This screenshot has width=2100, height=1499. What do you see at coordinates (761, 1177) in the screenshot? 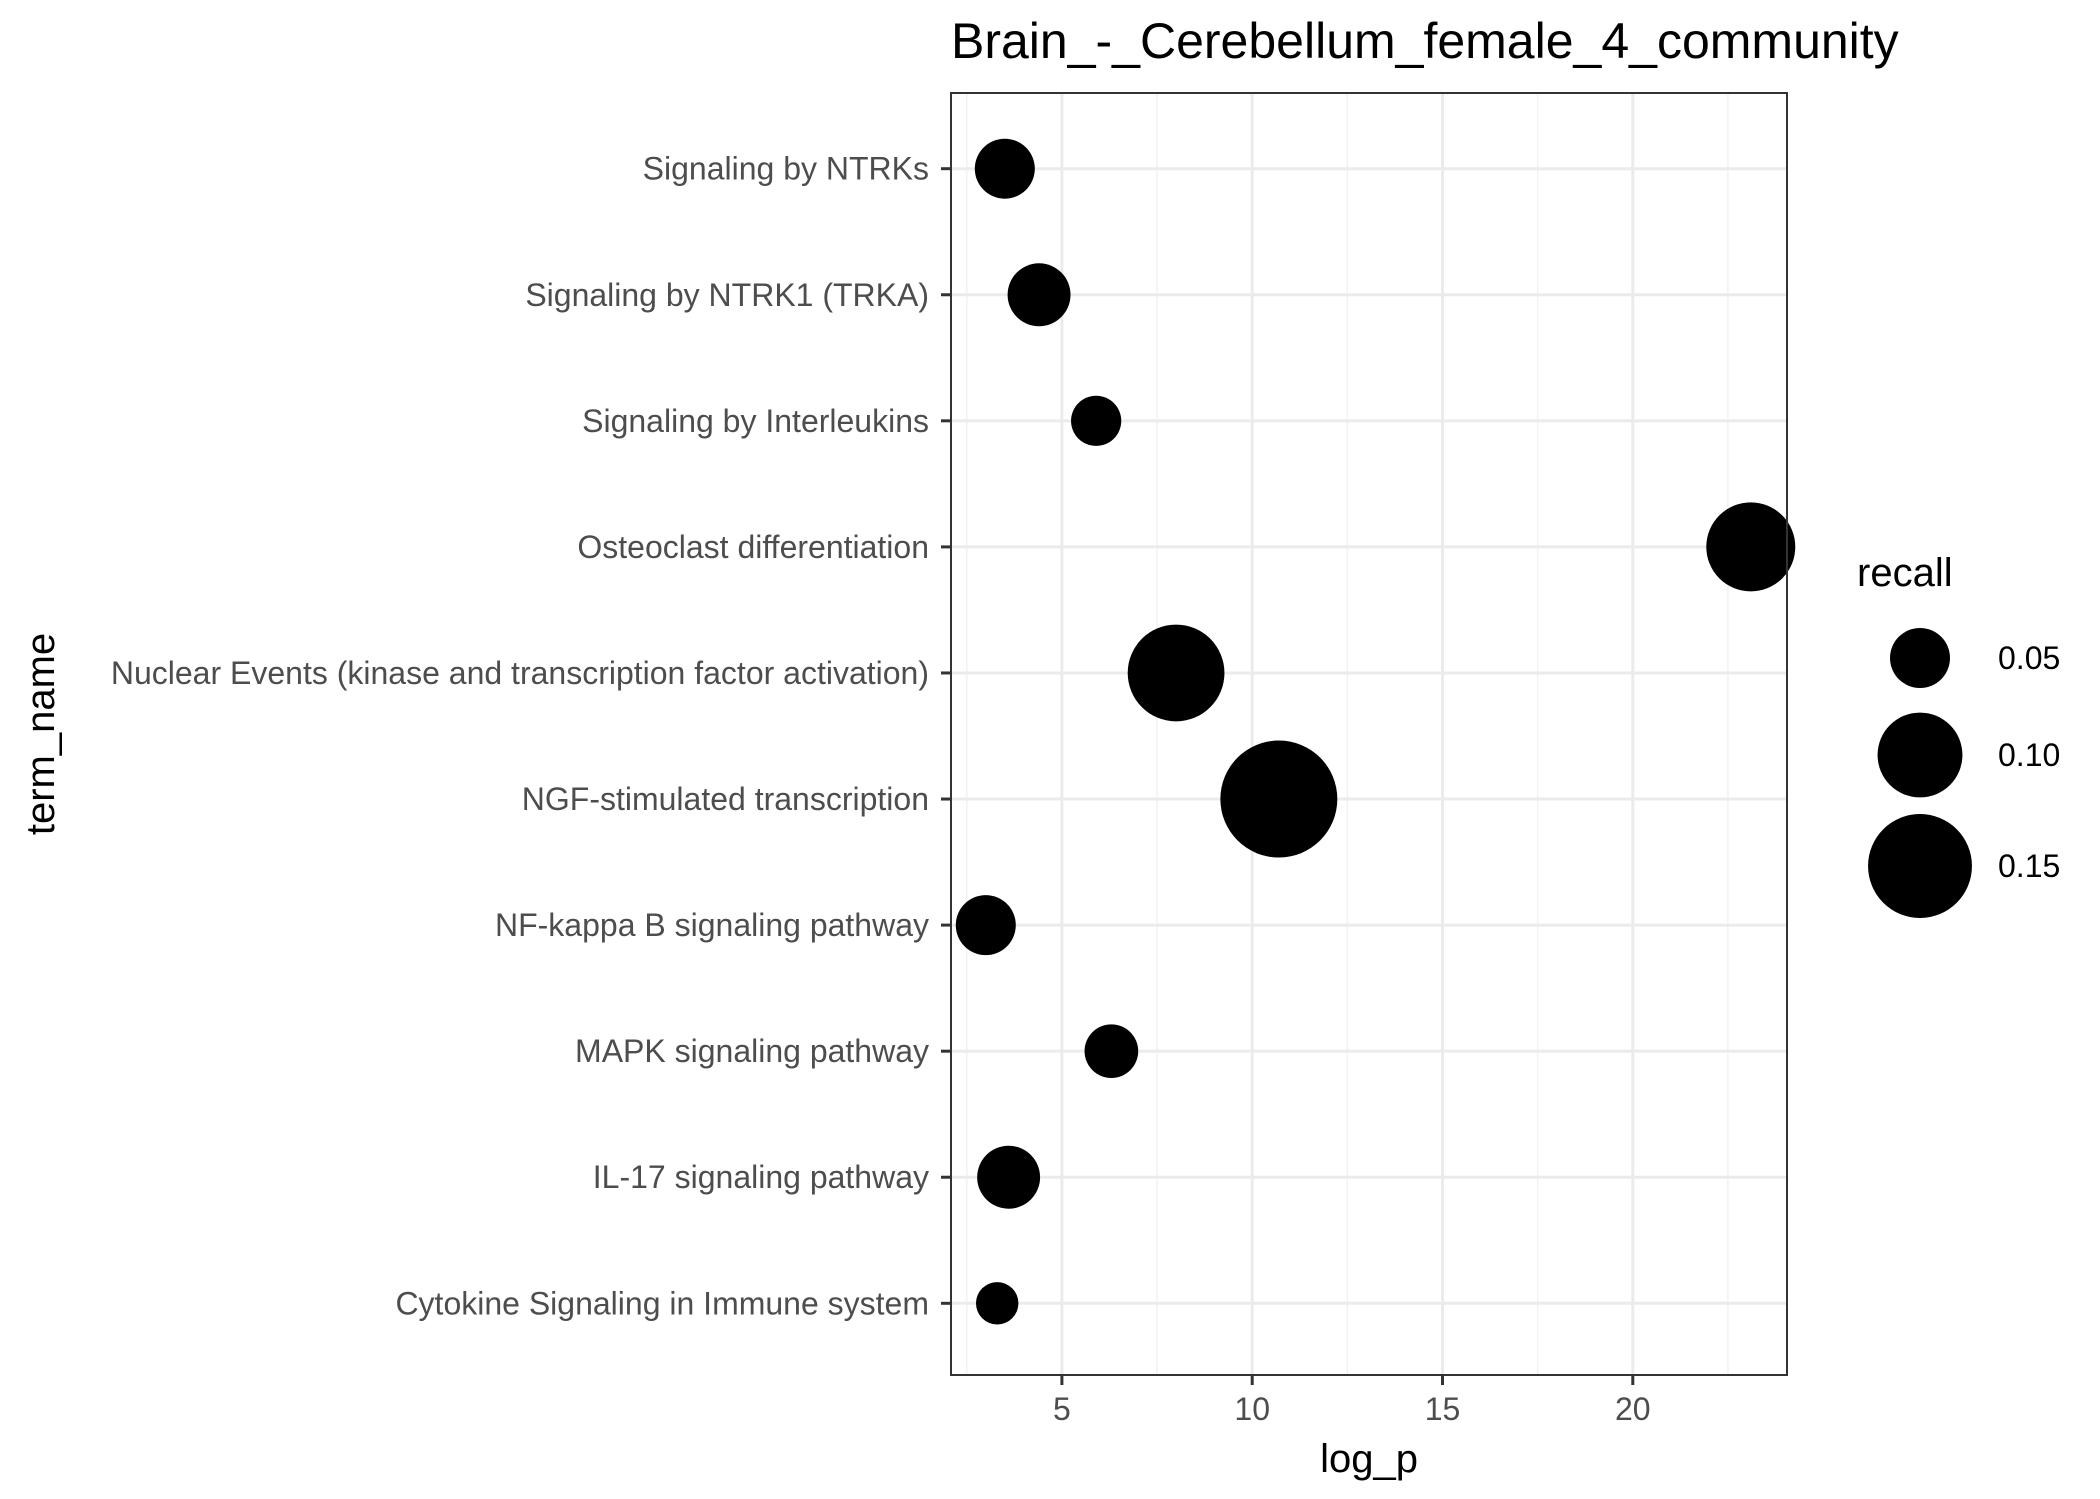
I see `y-tick-label: IL-17 signaling pathway` at bounding box center [761, 1177].